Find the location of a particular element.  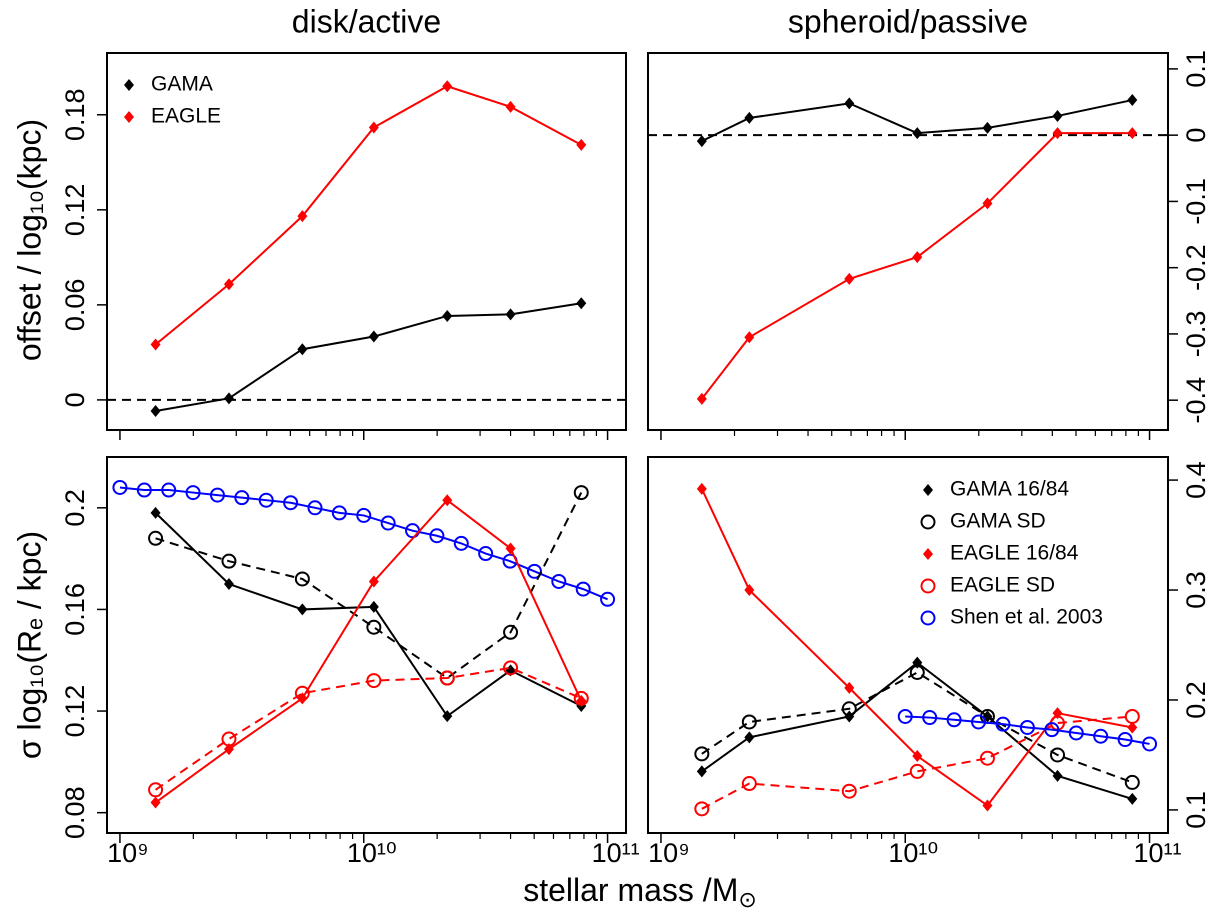

x-axis-label-subscript: ⊙ is located at coordinates (747, 899).